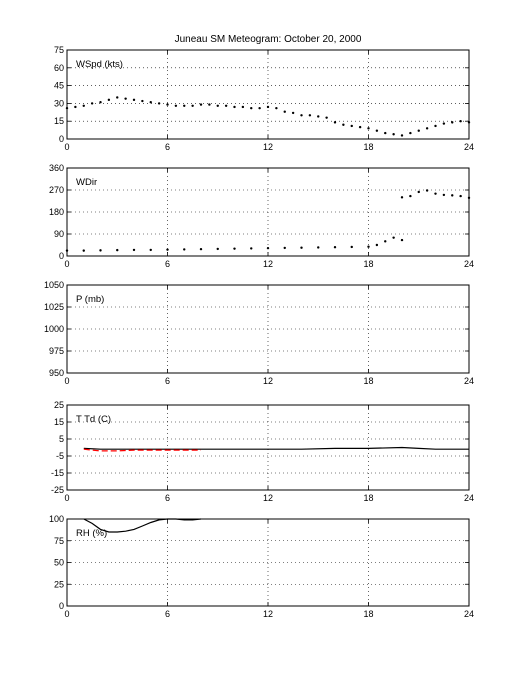 The image size is (520, 683). Describe the element at coordinates (59, 86) in the screenshot. I see `y-tick-label: 45` at that location.